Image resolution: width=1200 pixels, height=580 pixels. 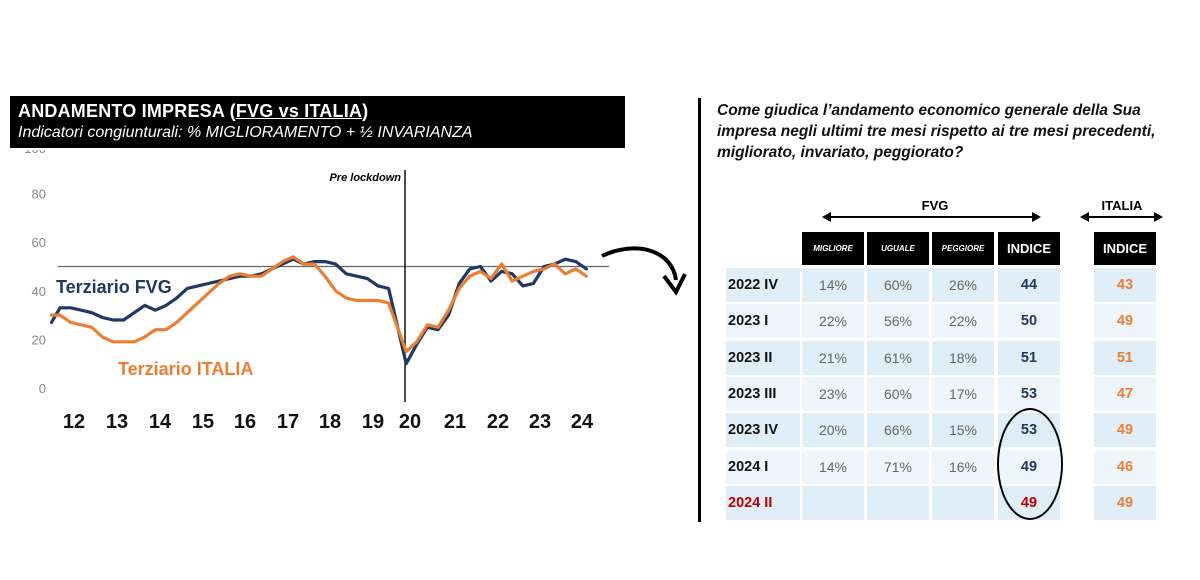 What do you see at coordinates (600, 357) in the screenshot?
I see `table-row: 2023 II 21% 61% 18% 51 51` at bounding box center [600, 357].